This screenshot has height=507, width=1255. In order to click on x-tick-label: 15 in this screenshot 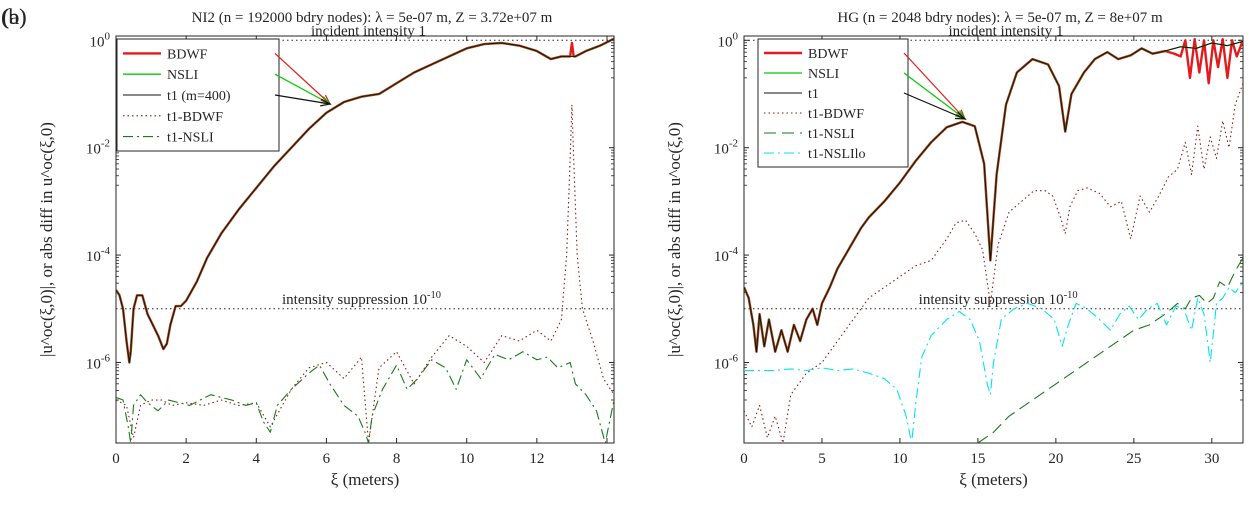, I will do `click(977, 459)`.